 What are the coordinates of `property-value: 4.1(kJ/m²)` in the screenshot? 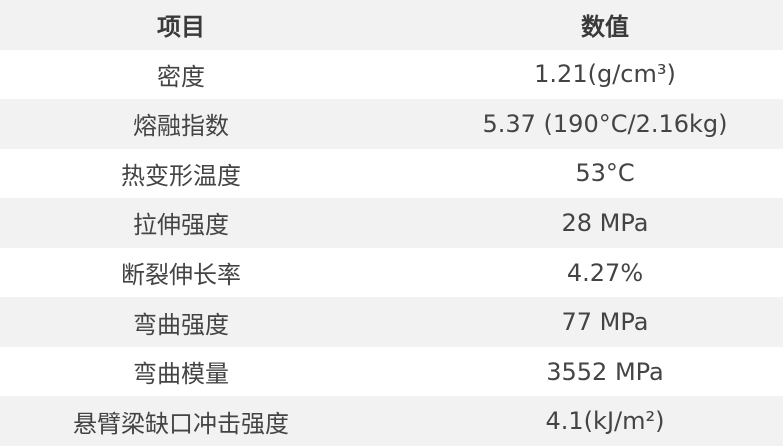 It's located at (605, 421).